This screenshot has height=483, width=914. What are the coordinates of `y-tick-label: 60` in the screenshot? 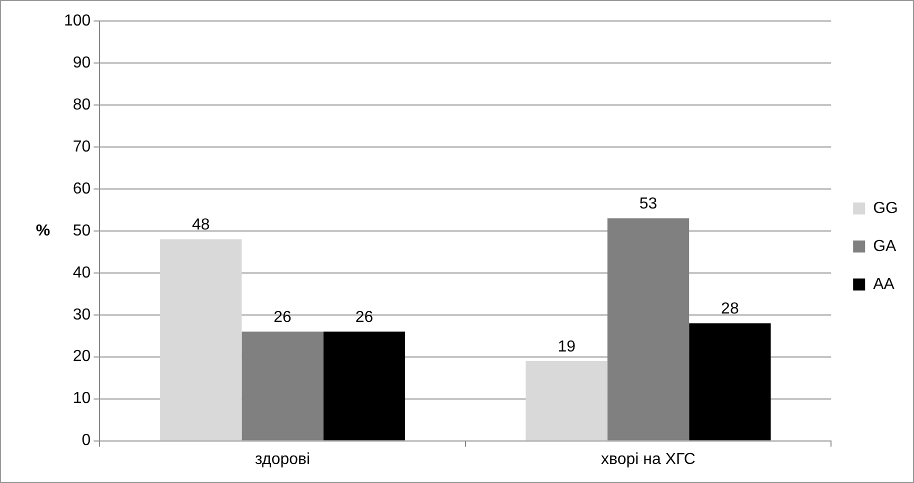 It's located at (81, 189).